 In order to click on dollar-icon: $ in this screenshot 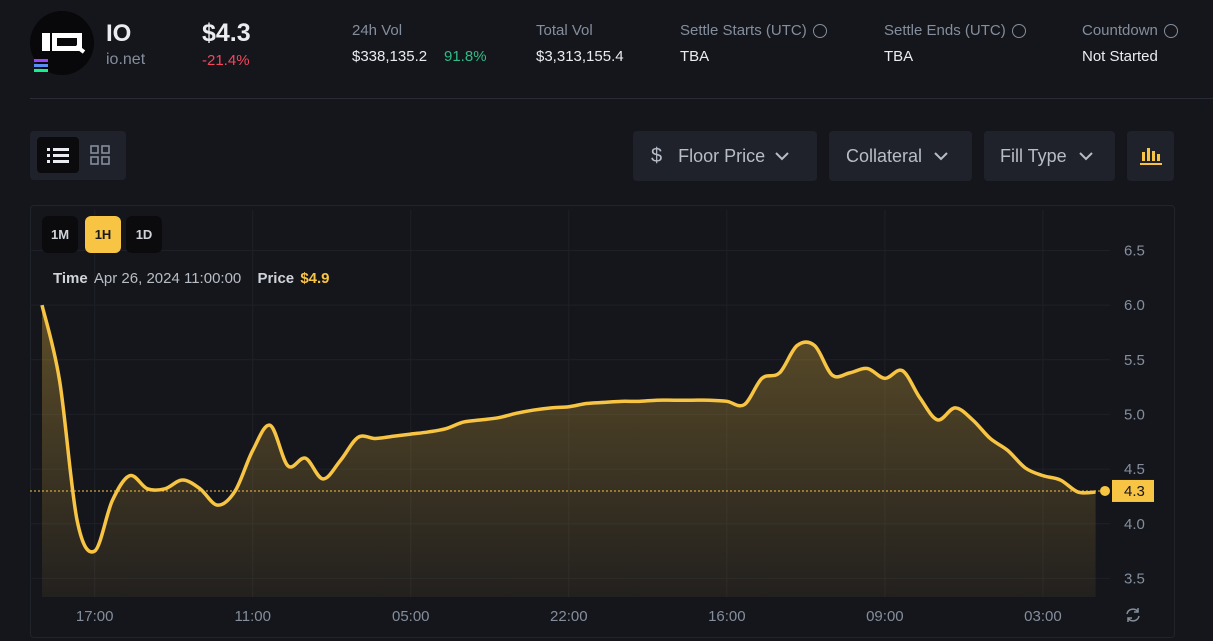, I will do `click(657, 155)`.